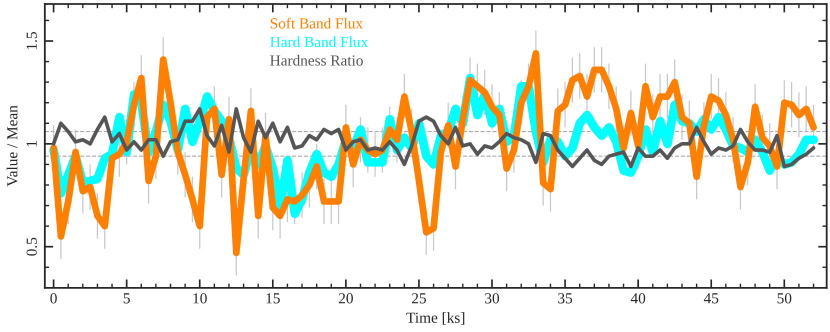 The width and height of the screenshot is (830, 332). Describe the element at coordinates (273, 298) in the screenshot. I see `x-tick-label: 15` at that location.